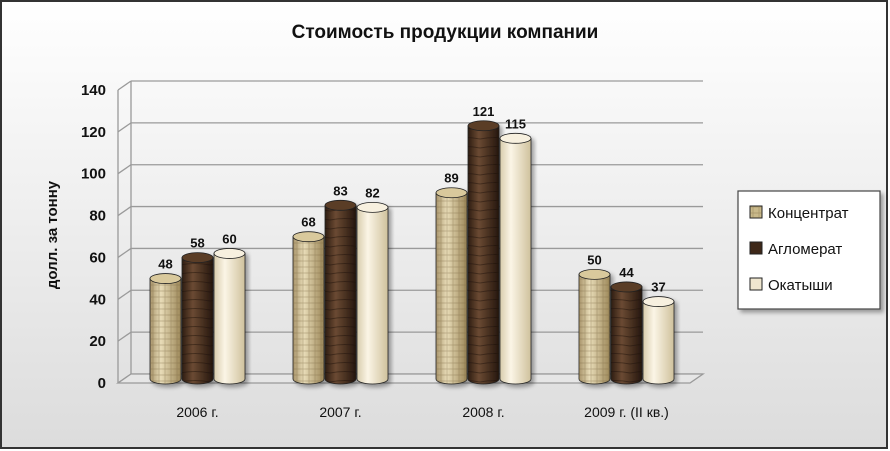  What do you see at coordinates (93, 174) in the screenshot?
I see `y-tick-label: 100` at bounding box center [93, 174].